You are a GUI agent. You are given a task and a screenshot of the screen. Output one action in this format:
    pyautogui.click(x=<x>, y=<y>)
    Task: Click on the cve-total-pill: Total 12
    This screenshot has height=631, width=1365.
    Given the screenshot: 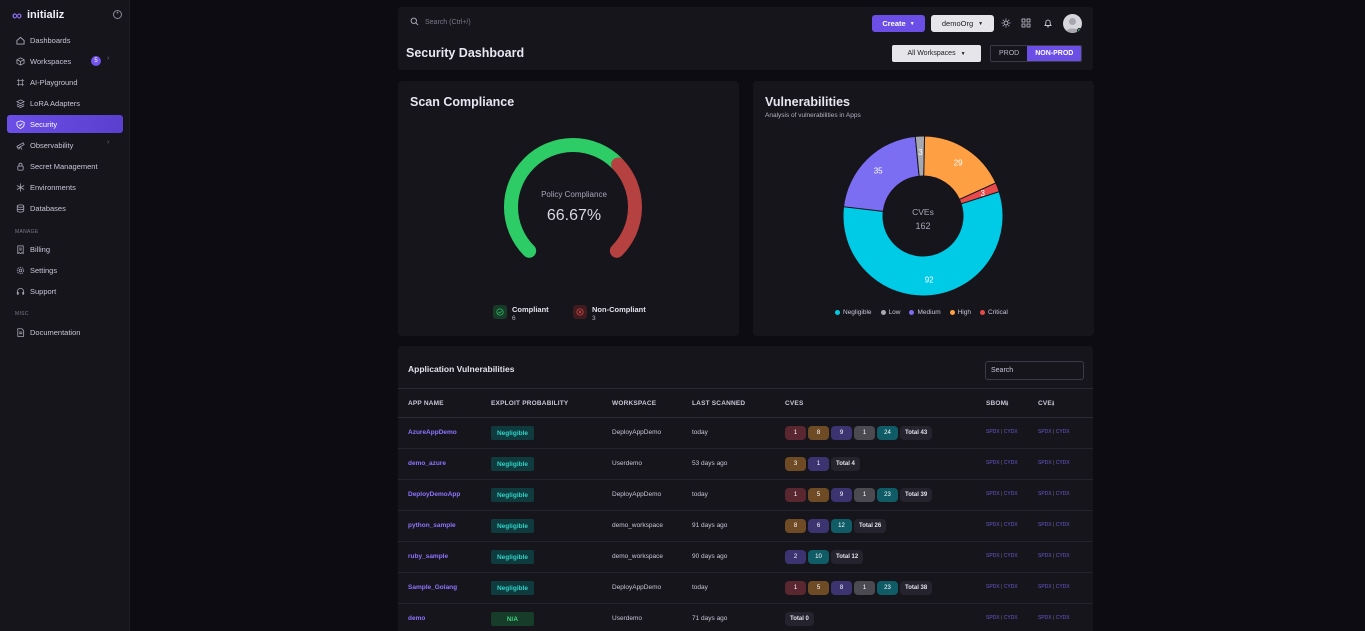 What is the action you would take?
    pyautogui.click(x=847, y=557)
    